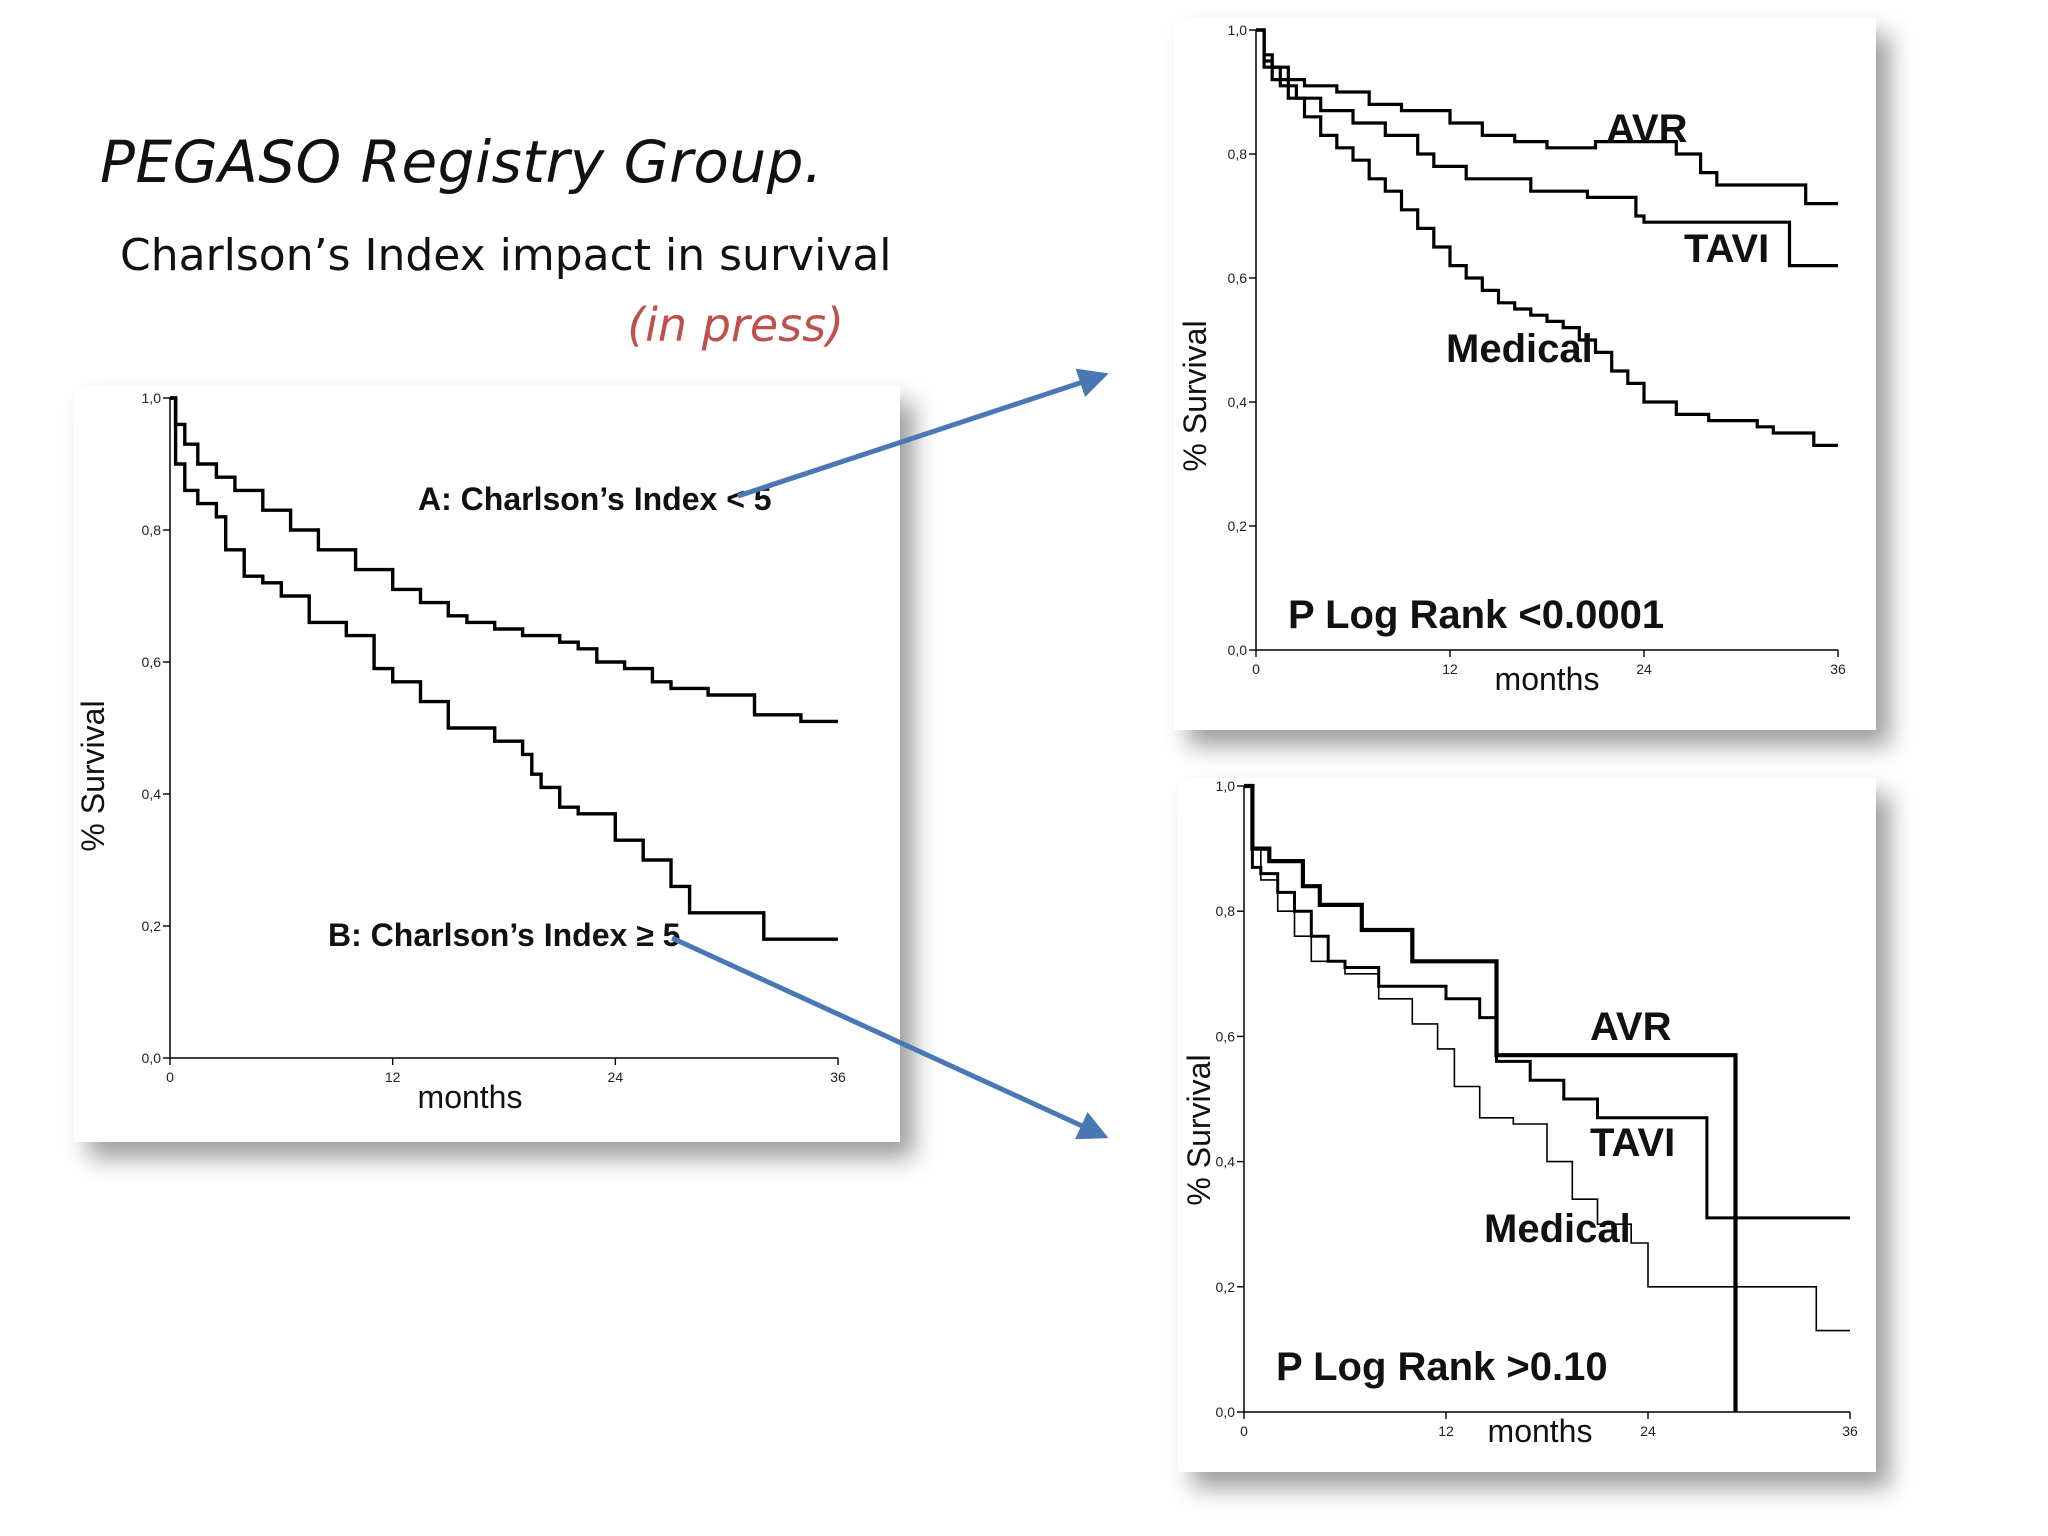 This screenshot has width=2048, height=1536. I want to click on log-rank-annotation: P Log Rank <0.0001, so click(1476, 615).